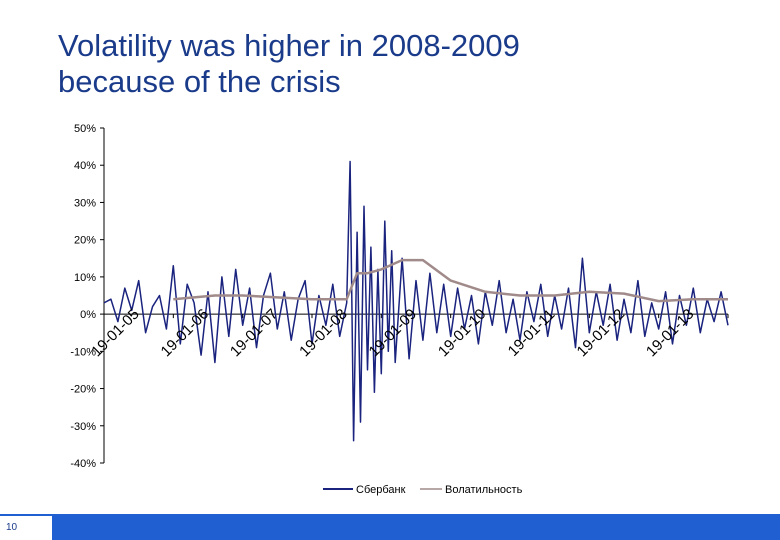 Image resolution: width=780 pixels, height=540 pixels. I want to click on y-tick-label: 20%, so click(85, 241).